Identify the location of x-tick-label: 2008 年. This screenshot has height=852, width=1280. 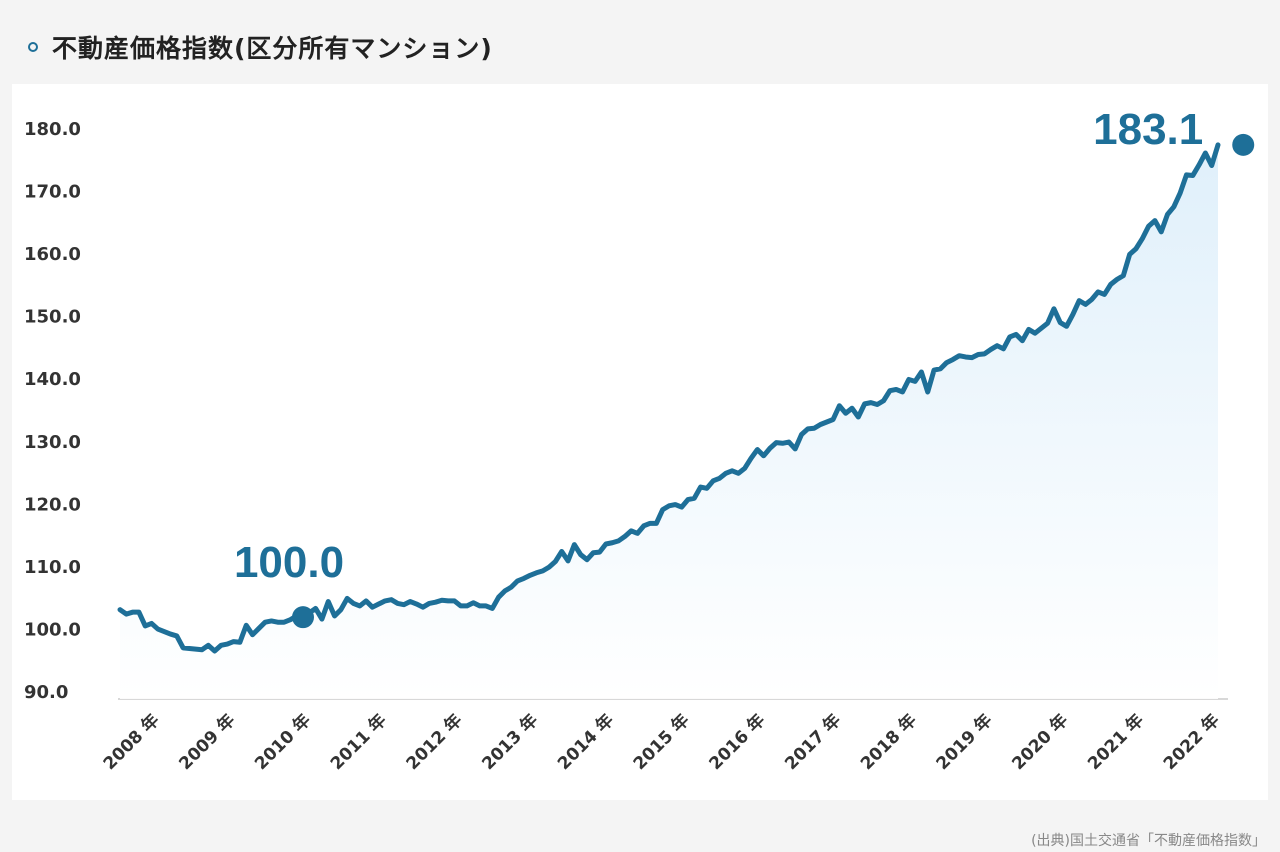
(131, 742).